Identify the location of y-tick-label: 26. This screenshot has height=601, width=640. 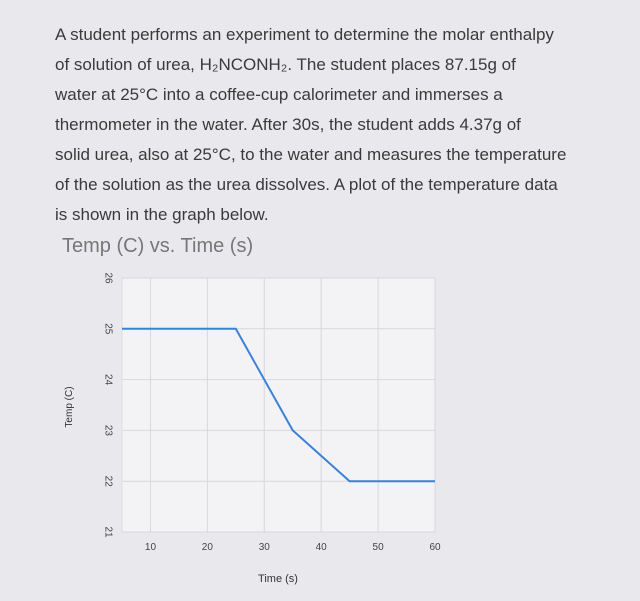
(107, 278).